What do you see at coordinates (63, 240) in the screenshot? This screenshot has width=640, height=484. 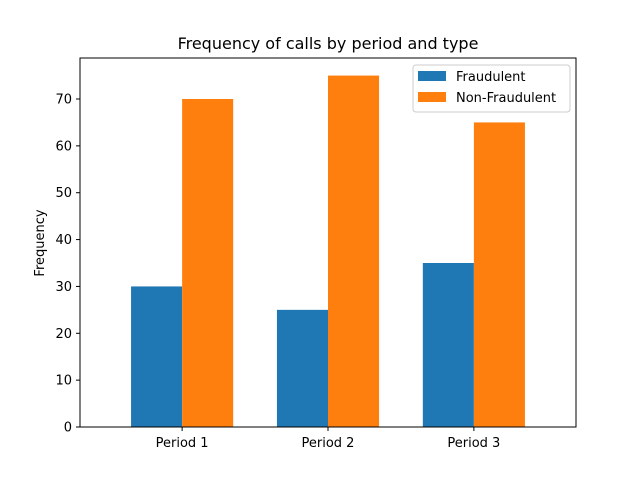 I see `y-tick-label: 40` at bounding box center [63, 240].